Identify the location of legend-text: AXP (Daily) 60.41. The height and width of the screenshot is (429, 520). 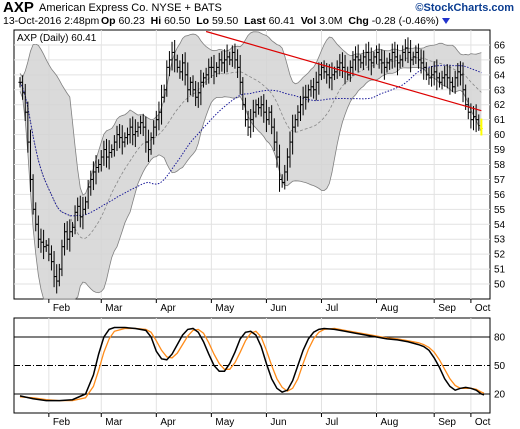
(57, 38).